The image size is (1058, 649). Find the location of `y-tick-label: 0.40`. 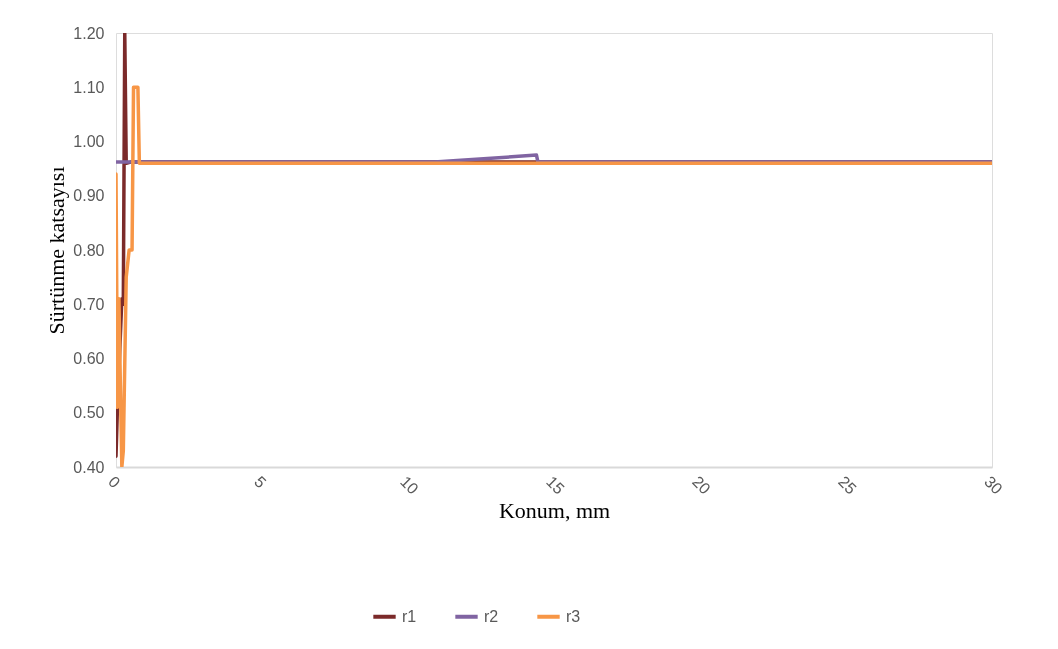

y-tick-label: 0.40 is located at coordinates (89, 467).